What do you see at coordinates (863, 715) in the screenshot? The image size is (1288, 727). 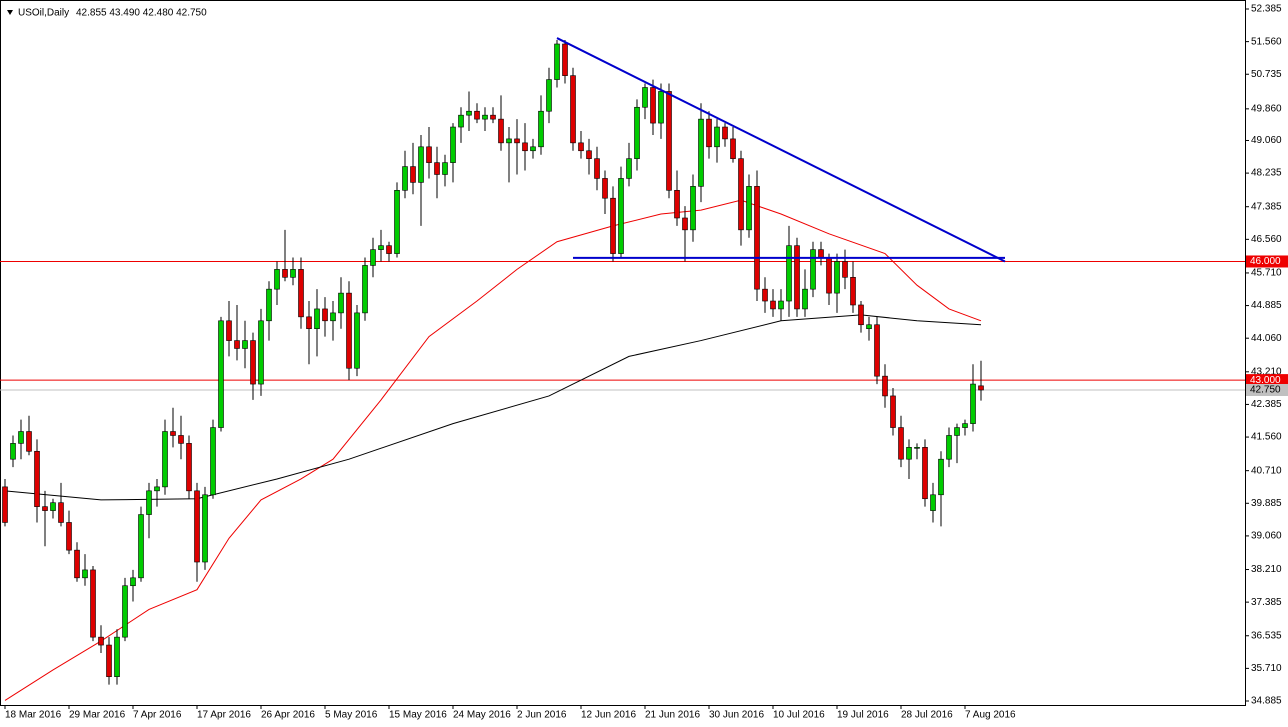 I see `x-tick-label: 19 Jul 2016` at bounding box center [863, 715].